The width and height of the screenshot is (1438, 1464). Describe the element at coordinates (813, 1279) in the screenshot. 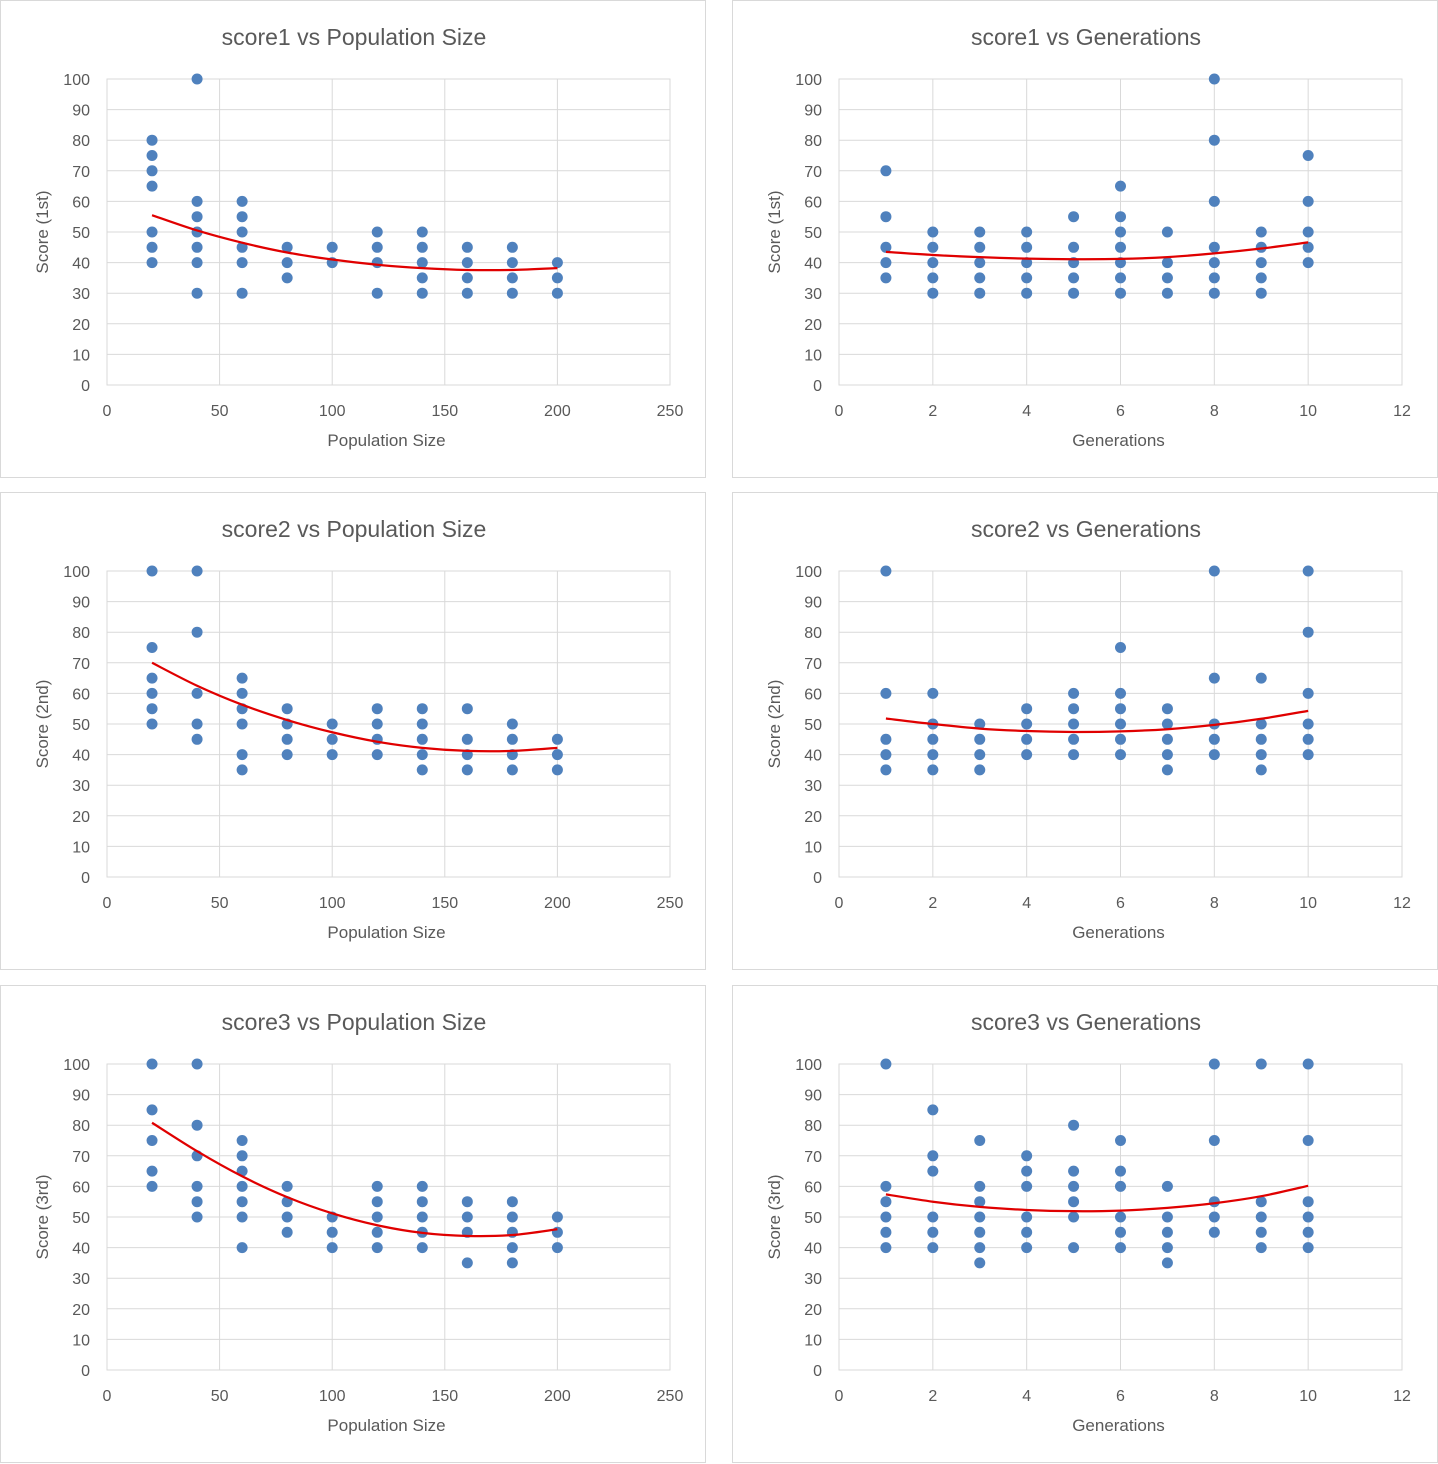

I see `y-tick-label: 30` at that location.